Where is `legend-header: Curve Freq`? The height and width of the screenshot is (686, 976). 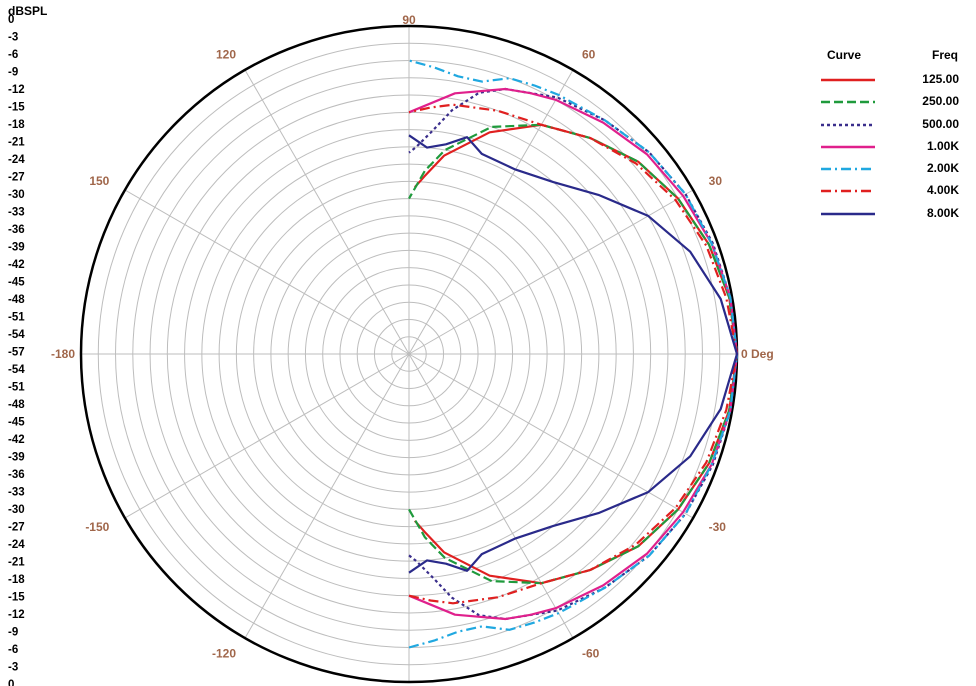
legend-header: Curve Freq is located at coordinates (895, 60).